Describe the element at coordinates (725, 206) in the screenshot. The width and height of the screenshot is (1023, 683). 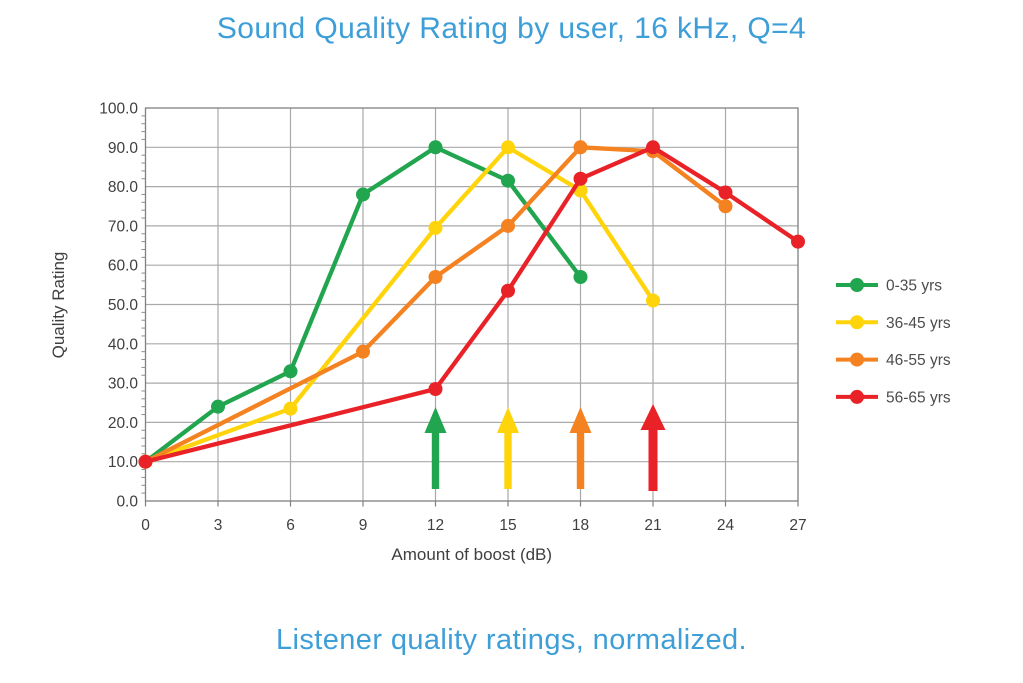
I see `point-46-55-yrs-24db` at that location.